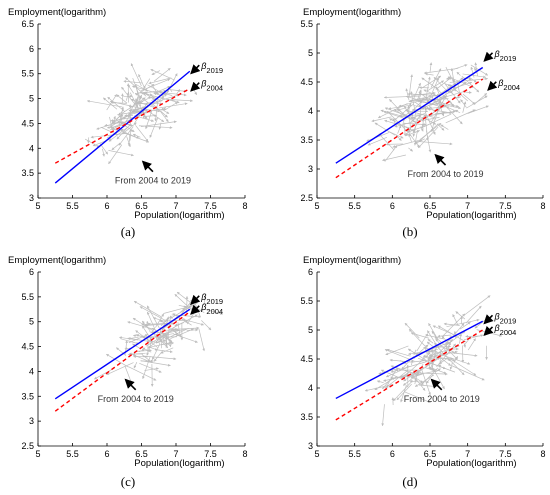 The width and height of the screenshot is (550, 495). I want to click on panel-label: (d), so click(409, 481).